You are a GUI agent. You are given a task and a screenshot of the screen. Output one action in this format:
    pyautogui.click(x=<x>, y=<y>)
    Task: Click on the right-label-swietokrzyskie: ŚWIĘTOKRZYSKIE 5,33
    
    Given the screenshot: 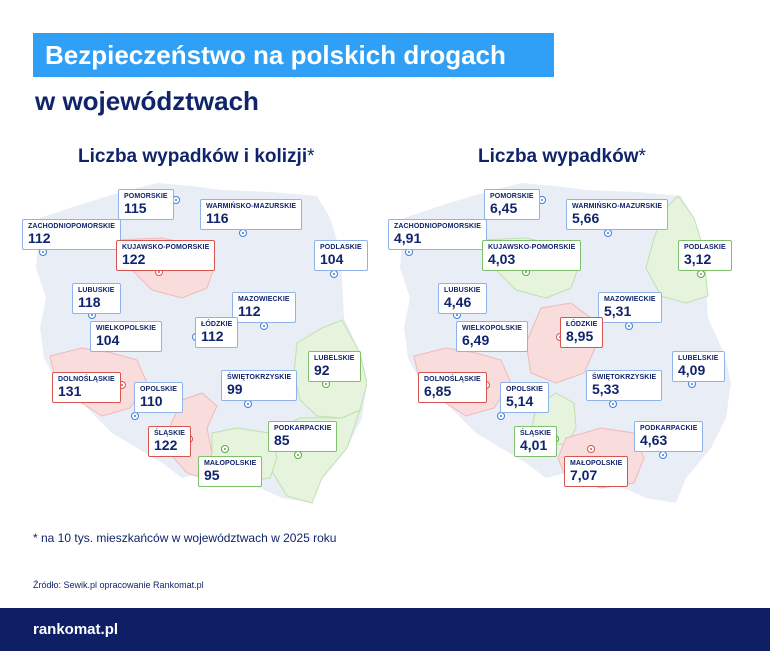 What is the action you would take?
    pyautogui.click(x=624, y=385)
    